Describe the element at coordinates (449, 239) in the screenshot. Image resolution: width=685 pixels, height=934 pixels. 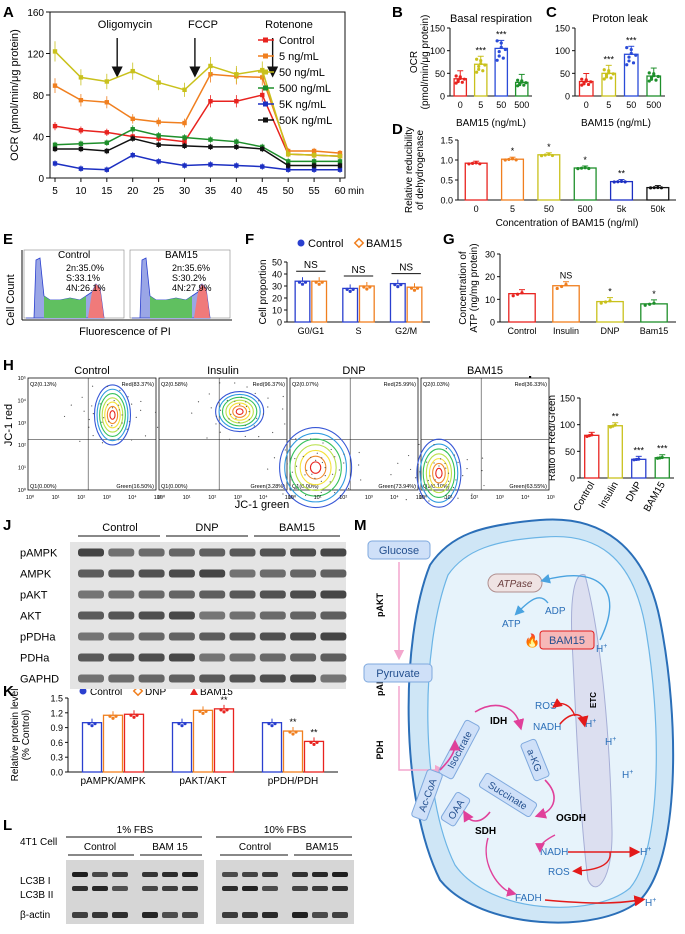
I see `panel-label-g: G` at that location.